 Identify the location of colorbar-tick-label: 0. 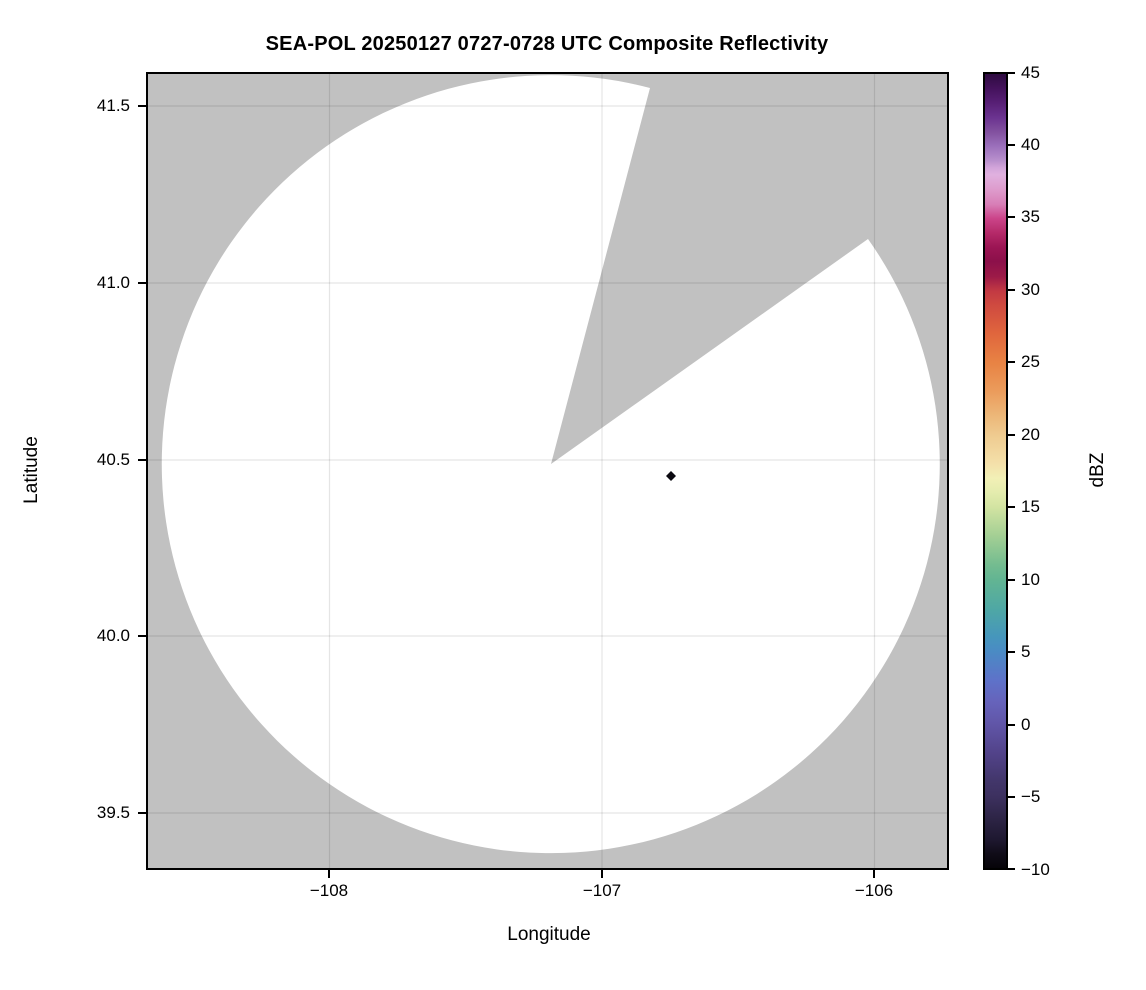
(1026, 724).